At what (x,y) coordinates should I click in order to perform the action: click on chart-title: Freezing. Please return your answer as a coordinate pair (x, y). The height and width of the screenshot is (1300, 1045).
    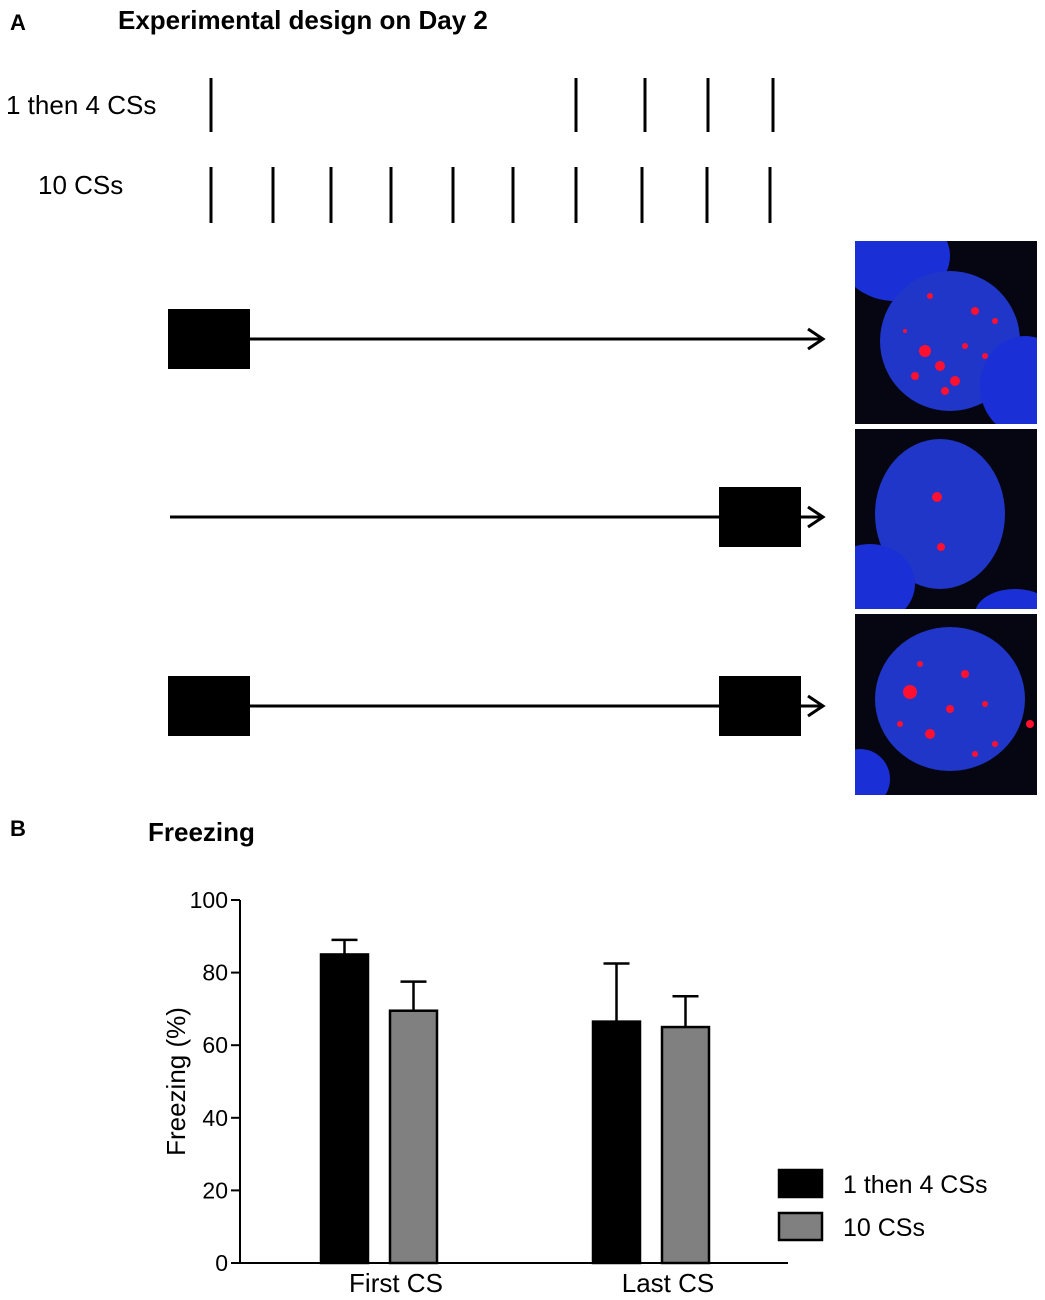
    Looking at the image, I should click on (201, 832).